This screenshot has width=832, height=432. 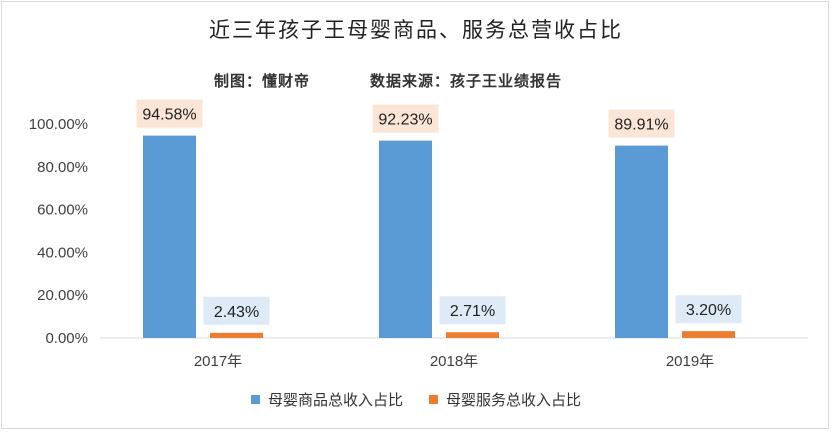 What do you see at coordinates (62, 210) in the screenshot?
I see `y-tick-label: 60.00%` at bounding box center [62, 210].